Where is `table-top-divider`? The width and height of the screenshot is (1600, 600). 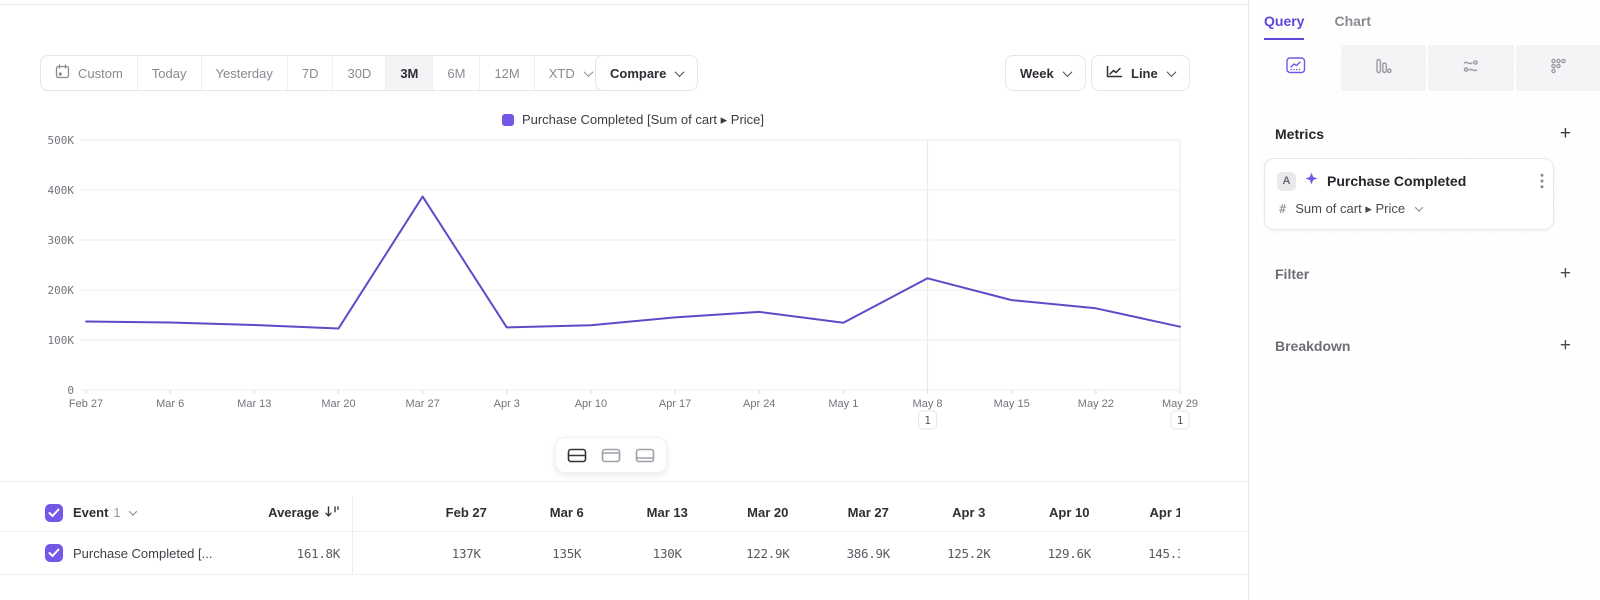 table-top-divider is located at coordinates (624, 481).